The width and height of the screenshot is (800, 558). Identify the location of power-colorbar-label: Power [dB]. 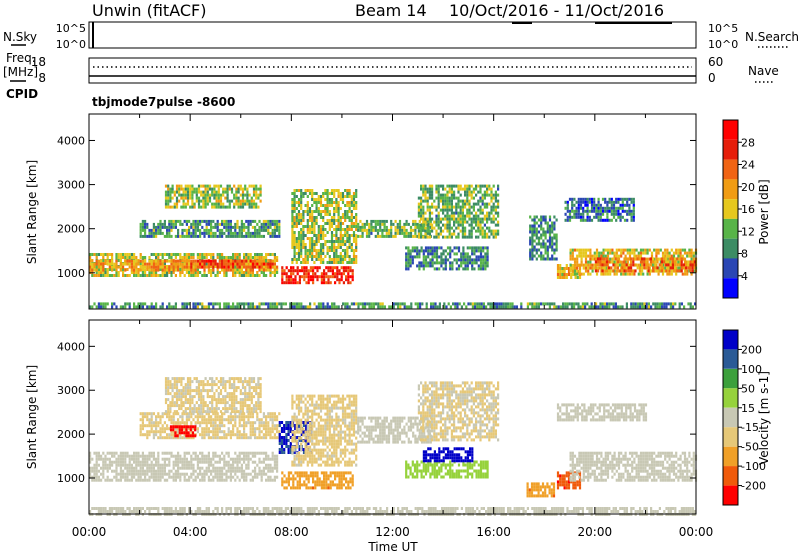
(764, 211).